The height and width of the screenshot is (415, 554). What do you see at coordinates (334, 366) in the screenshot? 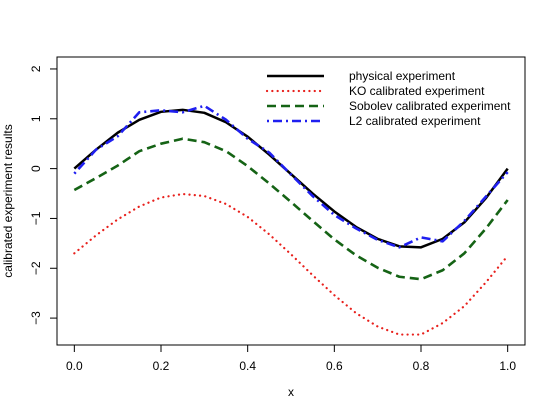
I see `x-tick-label: 0.6` at bounding box center [334, 366].